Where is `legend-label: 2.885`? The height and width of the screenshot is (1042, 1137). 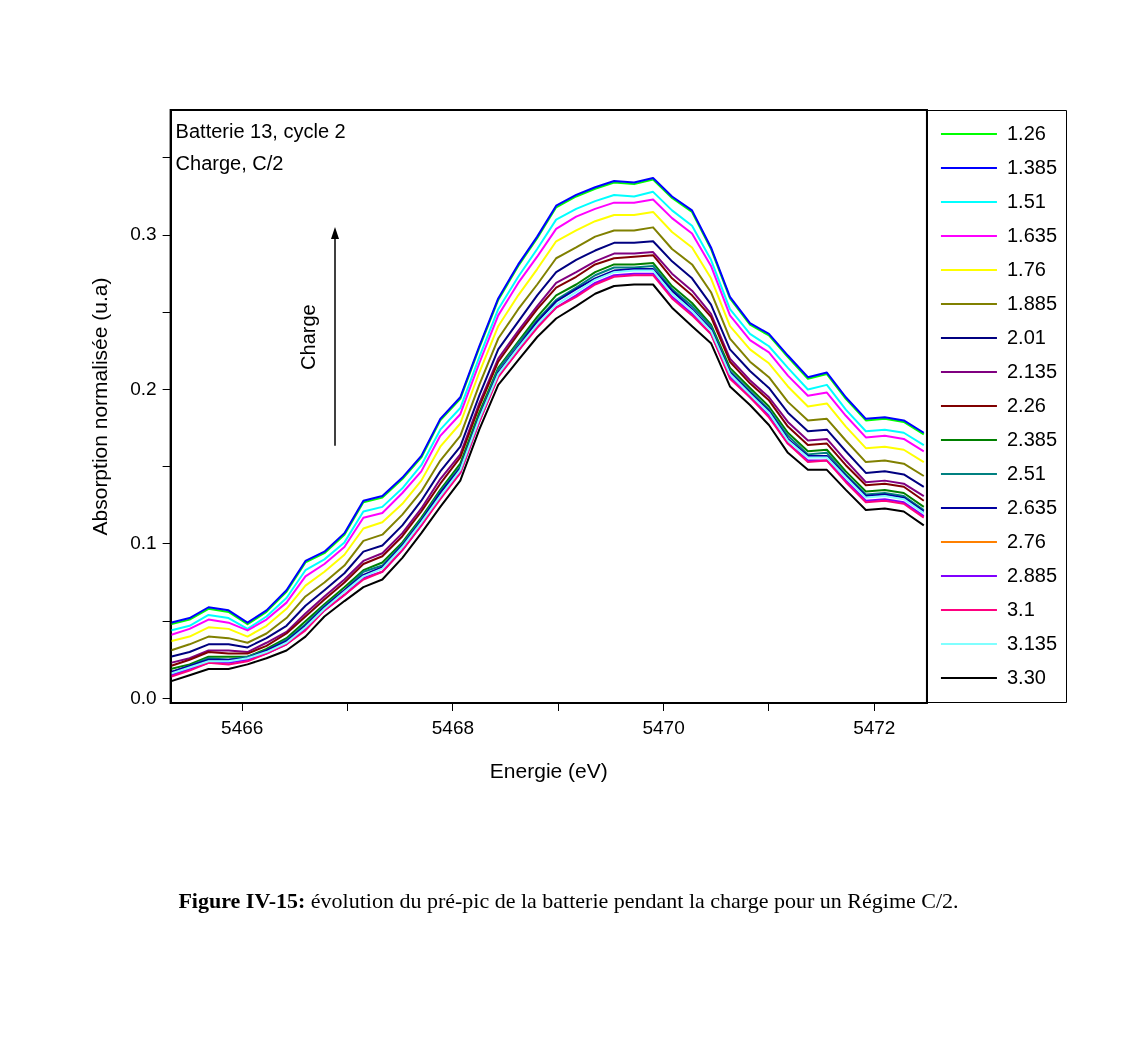
legend-label: 2.885 is located at coordinates (1032, 574).